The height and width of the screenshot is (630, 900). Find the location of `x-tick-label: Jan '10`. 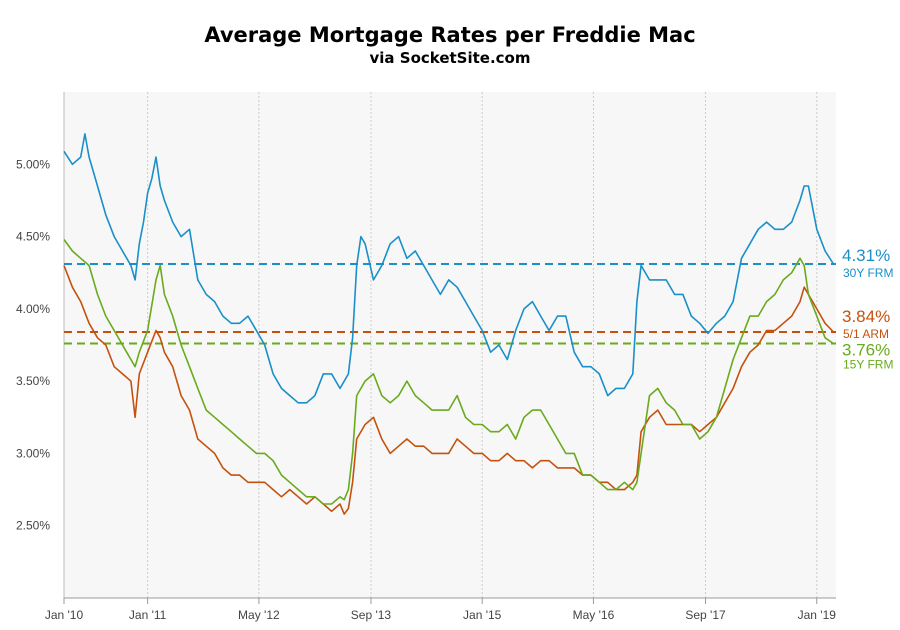

x-tick-label: Jan '10 is located at coordinates (64, 615).